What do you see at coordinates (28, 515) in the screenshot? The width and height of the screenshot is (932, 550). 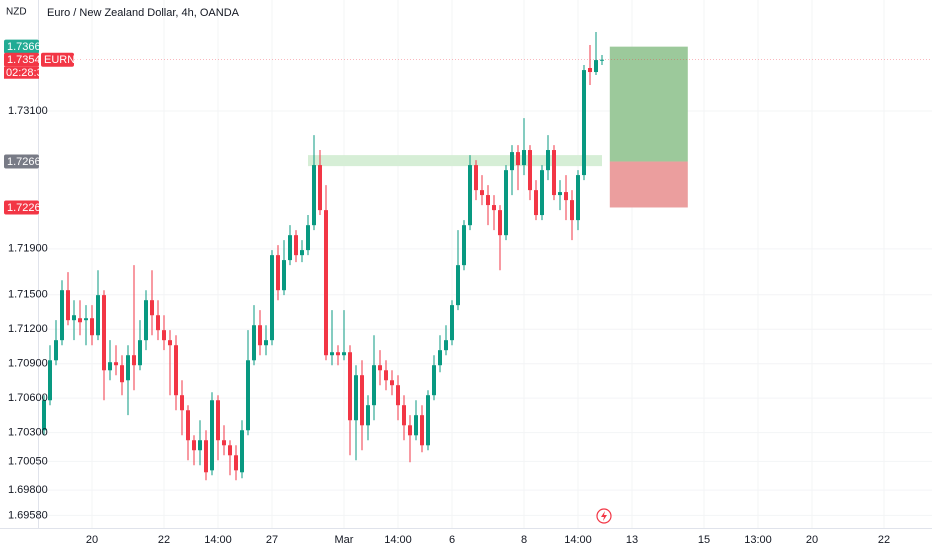 I see `y-tick-label: 1.69580` at bounding box center [28, 515].